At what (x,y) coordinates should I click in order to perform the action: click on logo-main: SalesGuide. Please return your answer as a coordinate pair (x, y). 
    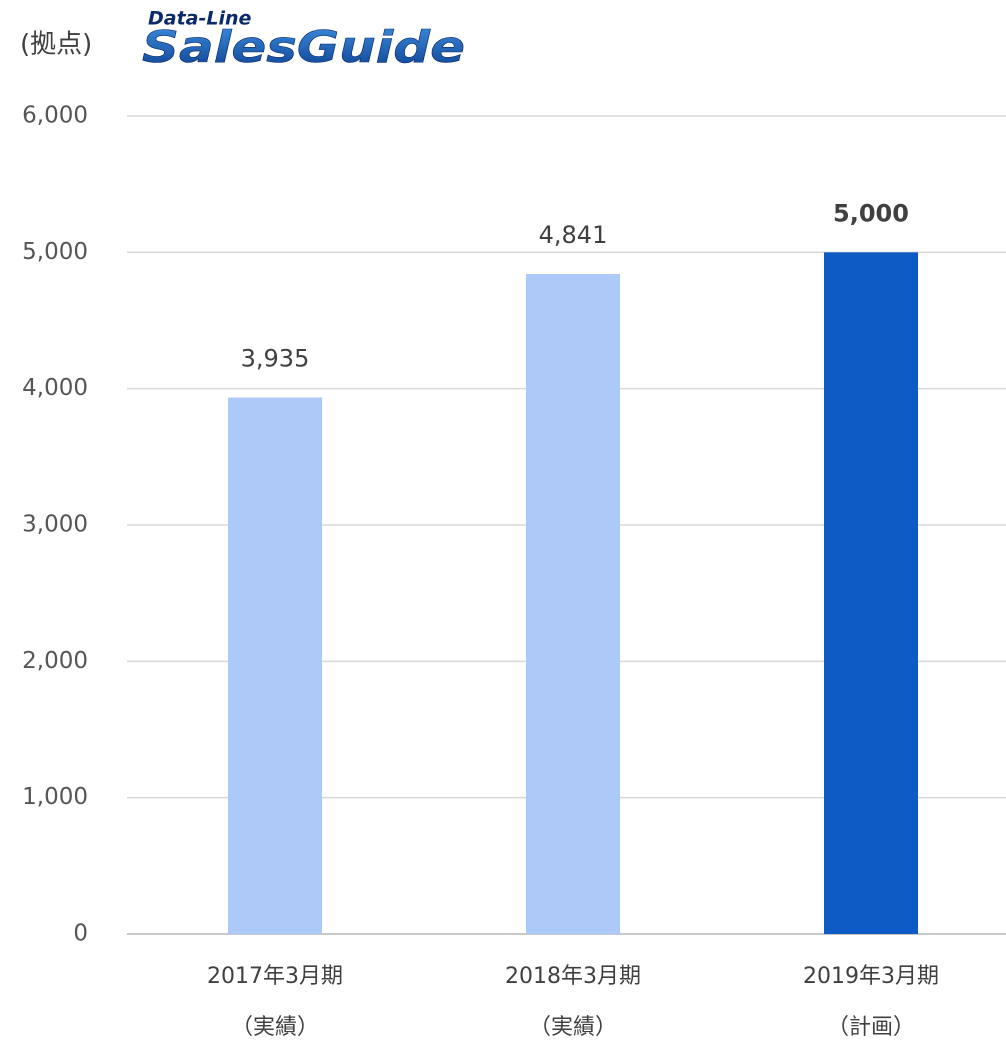
    Looking at the image, I should click on (303, 47).